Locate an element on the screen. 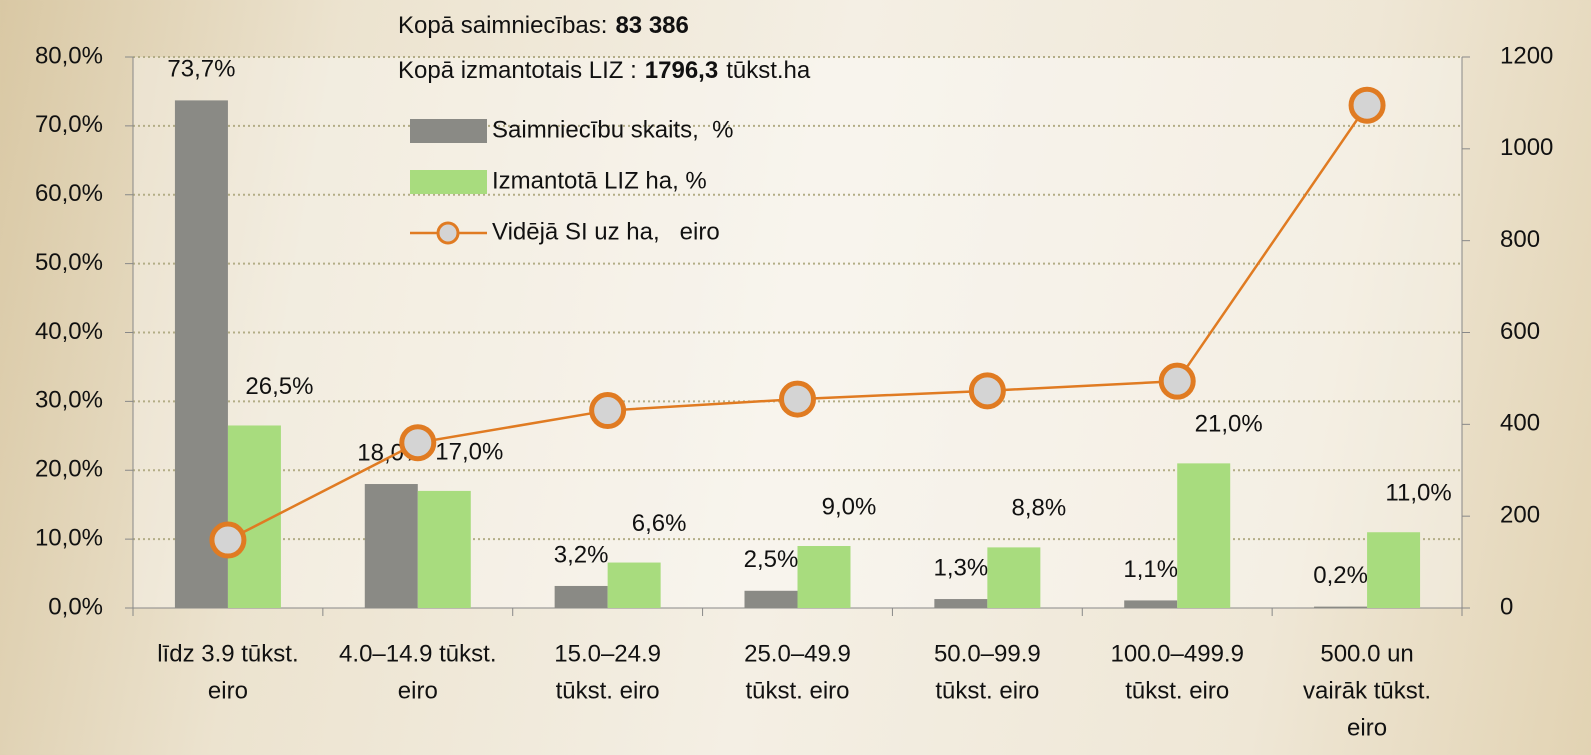 This screenshot has height=755, width=1591. x-tick-label: 4.0–14.9 tūkst. is located at coordinates (417, 653).